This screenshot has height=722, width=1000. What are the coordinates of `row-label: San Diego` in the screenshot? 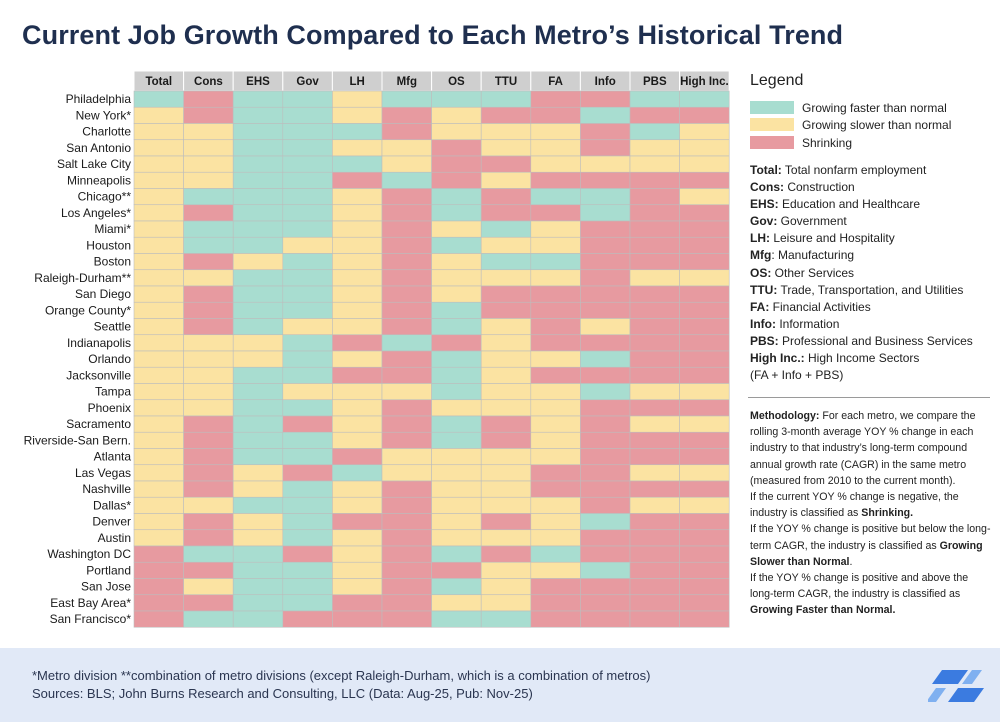 It's located at (103, 294).